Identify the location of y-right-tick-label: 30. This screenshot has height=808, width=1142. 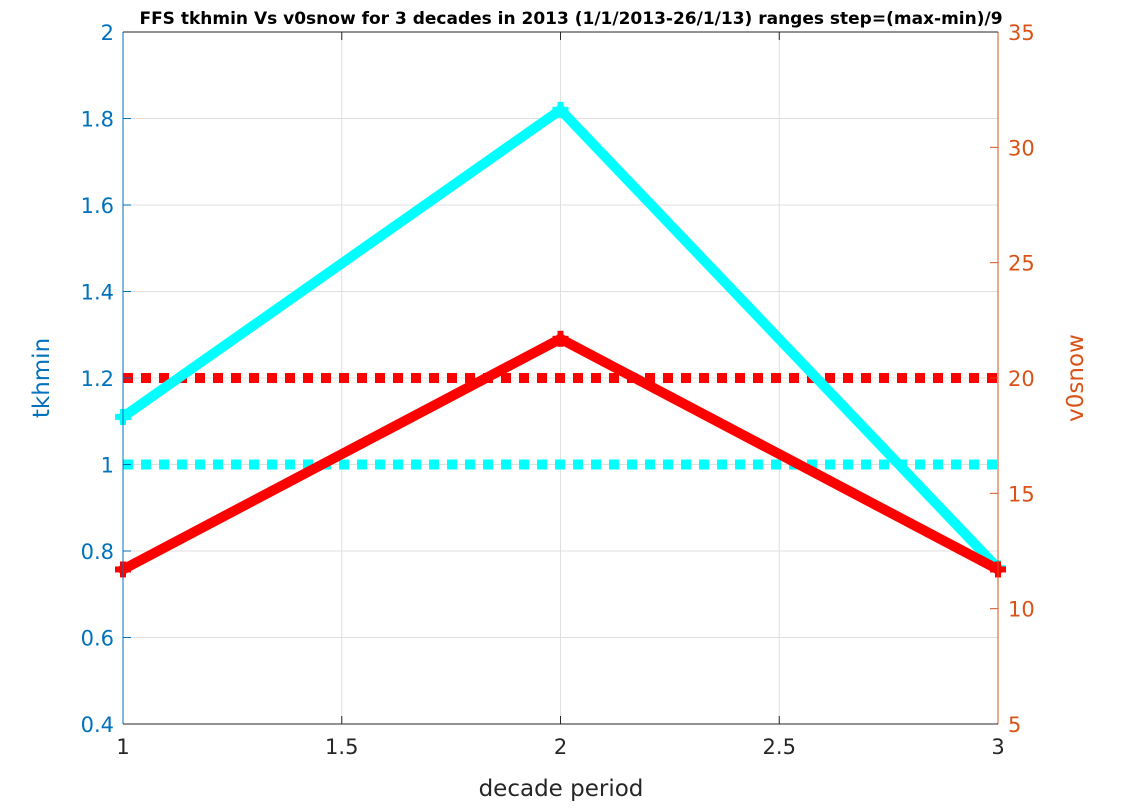
(1021, 148).